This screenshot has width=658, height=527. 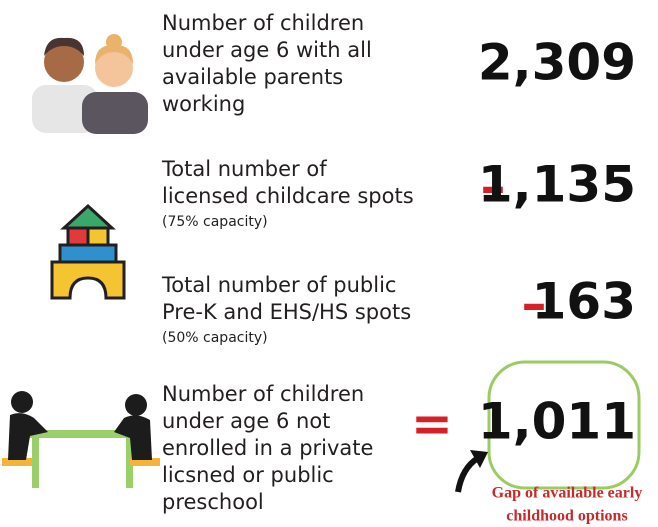 I want to click on row-label: working, so click(x=203, y=104).